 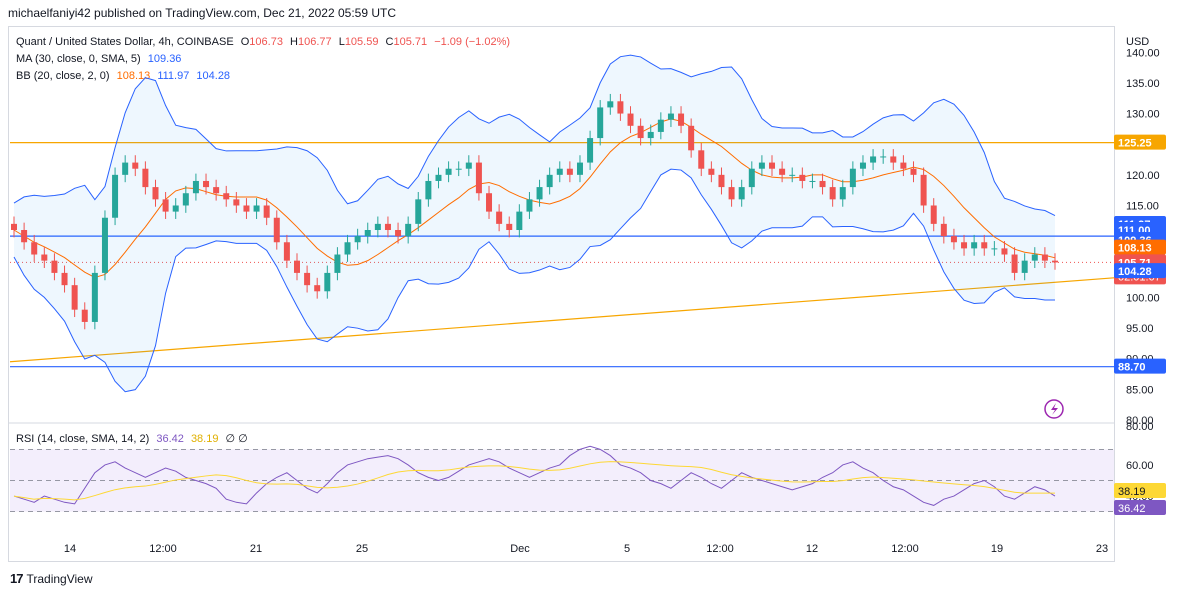 I want to click on bb-upper-value: 111.97, so click(x=173, y=76).